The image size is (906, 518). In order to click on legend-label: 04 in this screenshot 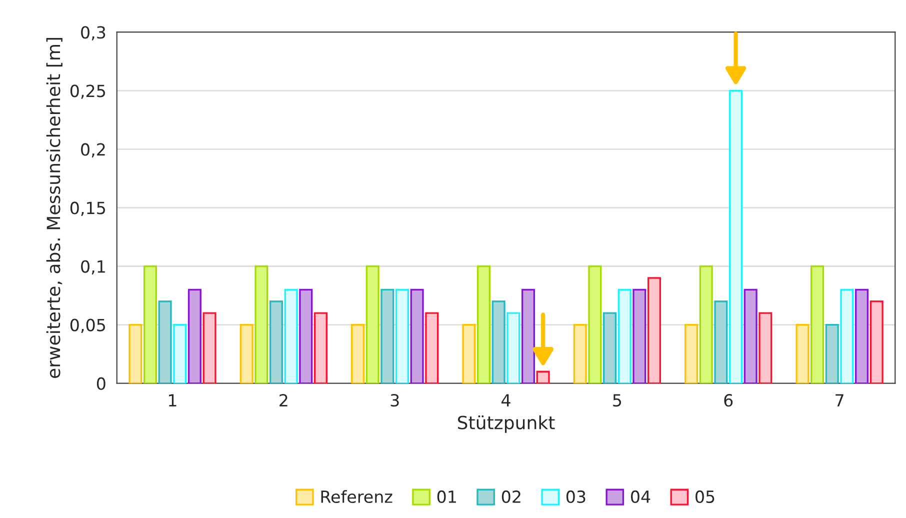, I will do `click(640, 497)`.